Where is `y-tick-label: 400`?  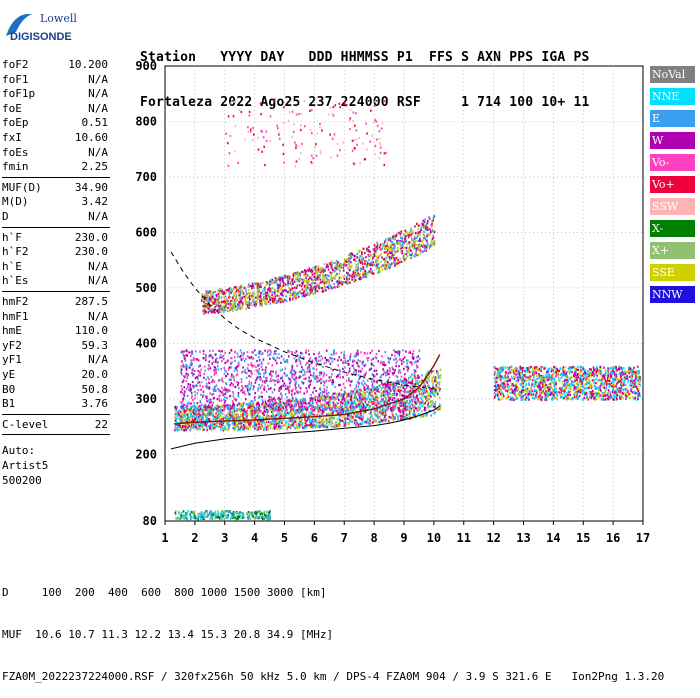
y-tick-label: 400 is located at coordinates (146, 343).